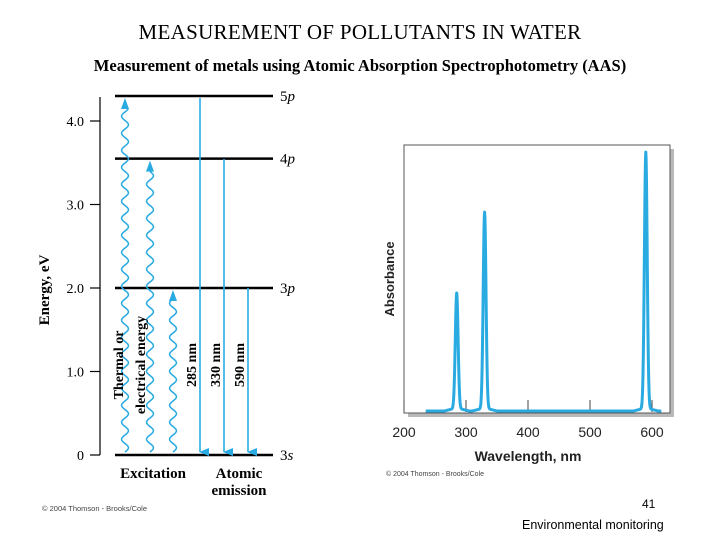 The image size is (720, 540). What do you see at coordinates (291, 456) in the screenshot?
I see `level-orbital: s` at bounding box center [291, 456].